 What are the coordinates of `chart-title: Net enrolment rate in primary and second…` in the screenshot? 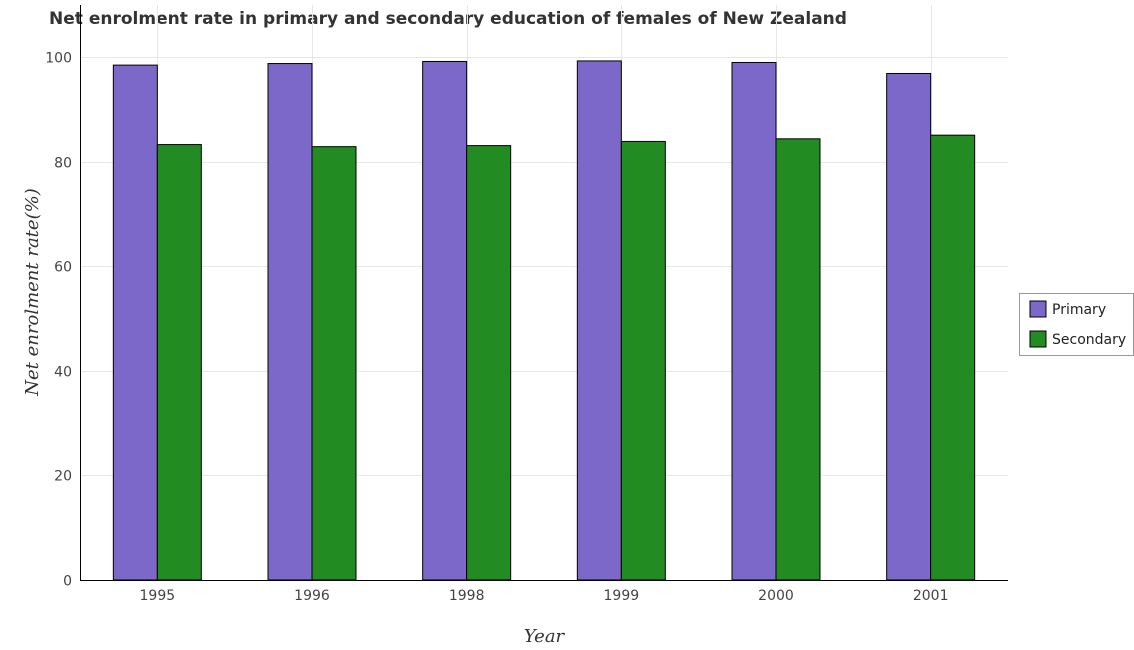 It's located at (448, 19).